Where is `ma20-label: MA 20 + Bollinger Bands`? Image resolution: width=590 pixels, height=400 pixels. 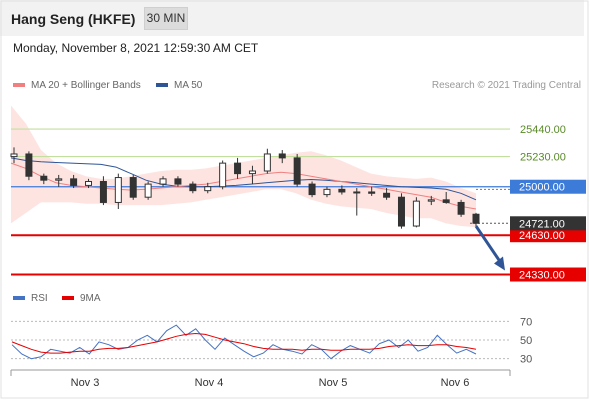 ma20-label: MA 20 + Bollinger Bands is located at coordinates (86, 85).